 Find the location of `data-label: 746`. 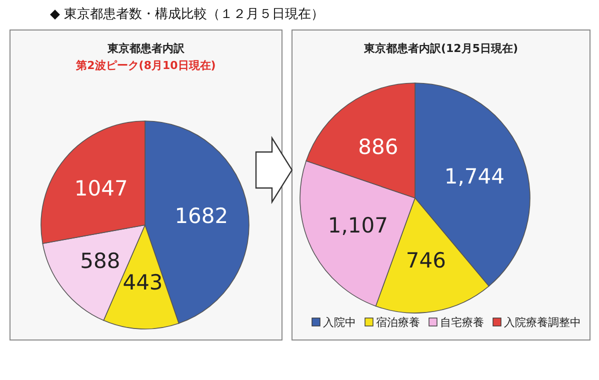

data-label: 746 is located at coordinates (426, 260).